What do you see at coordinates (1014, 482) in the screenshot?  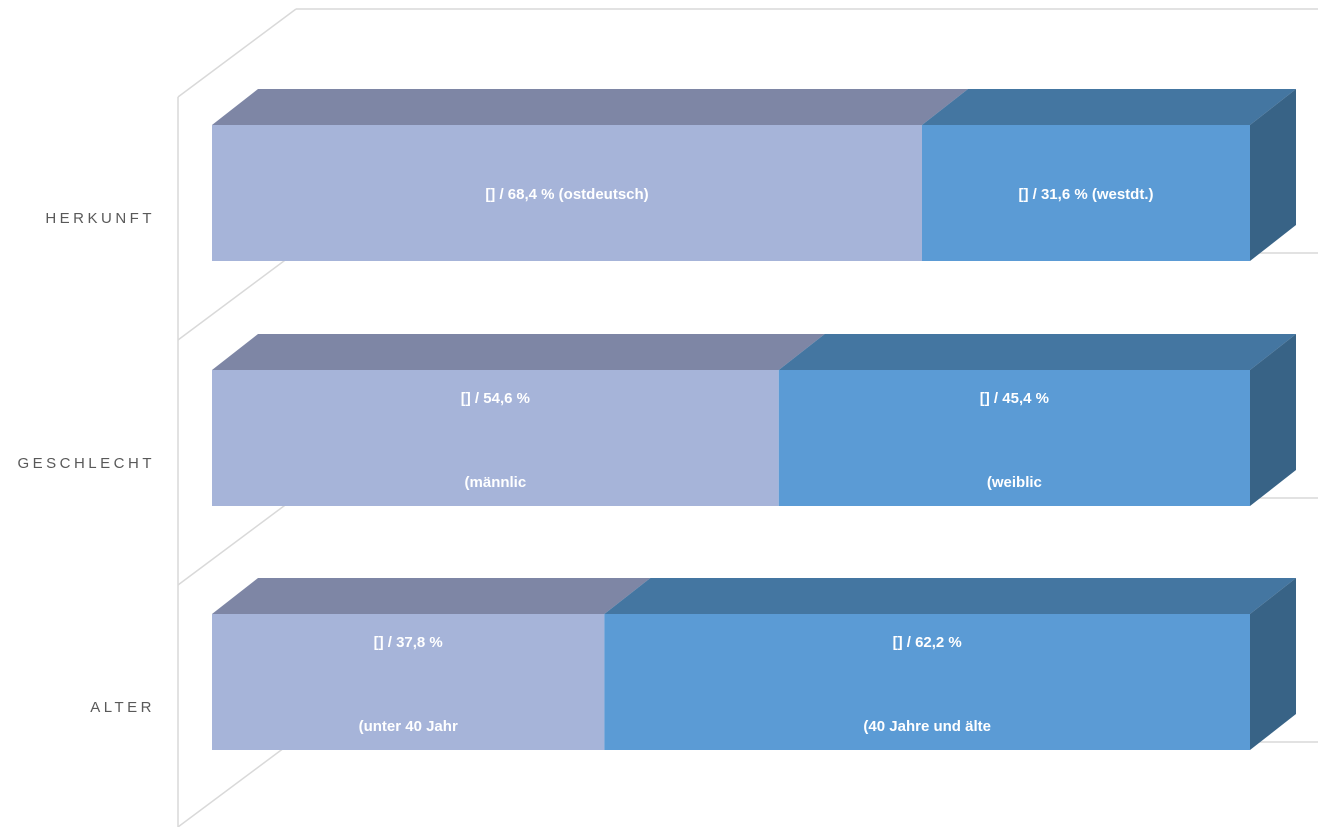 I see `data-label: (weiblic` at bounding box center [1014, 482].